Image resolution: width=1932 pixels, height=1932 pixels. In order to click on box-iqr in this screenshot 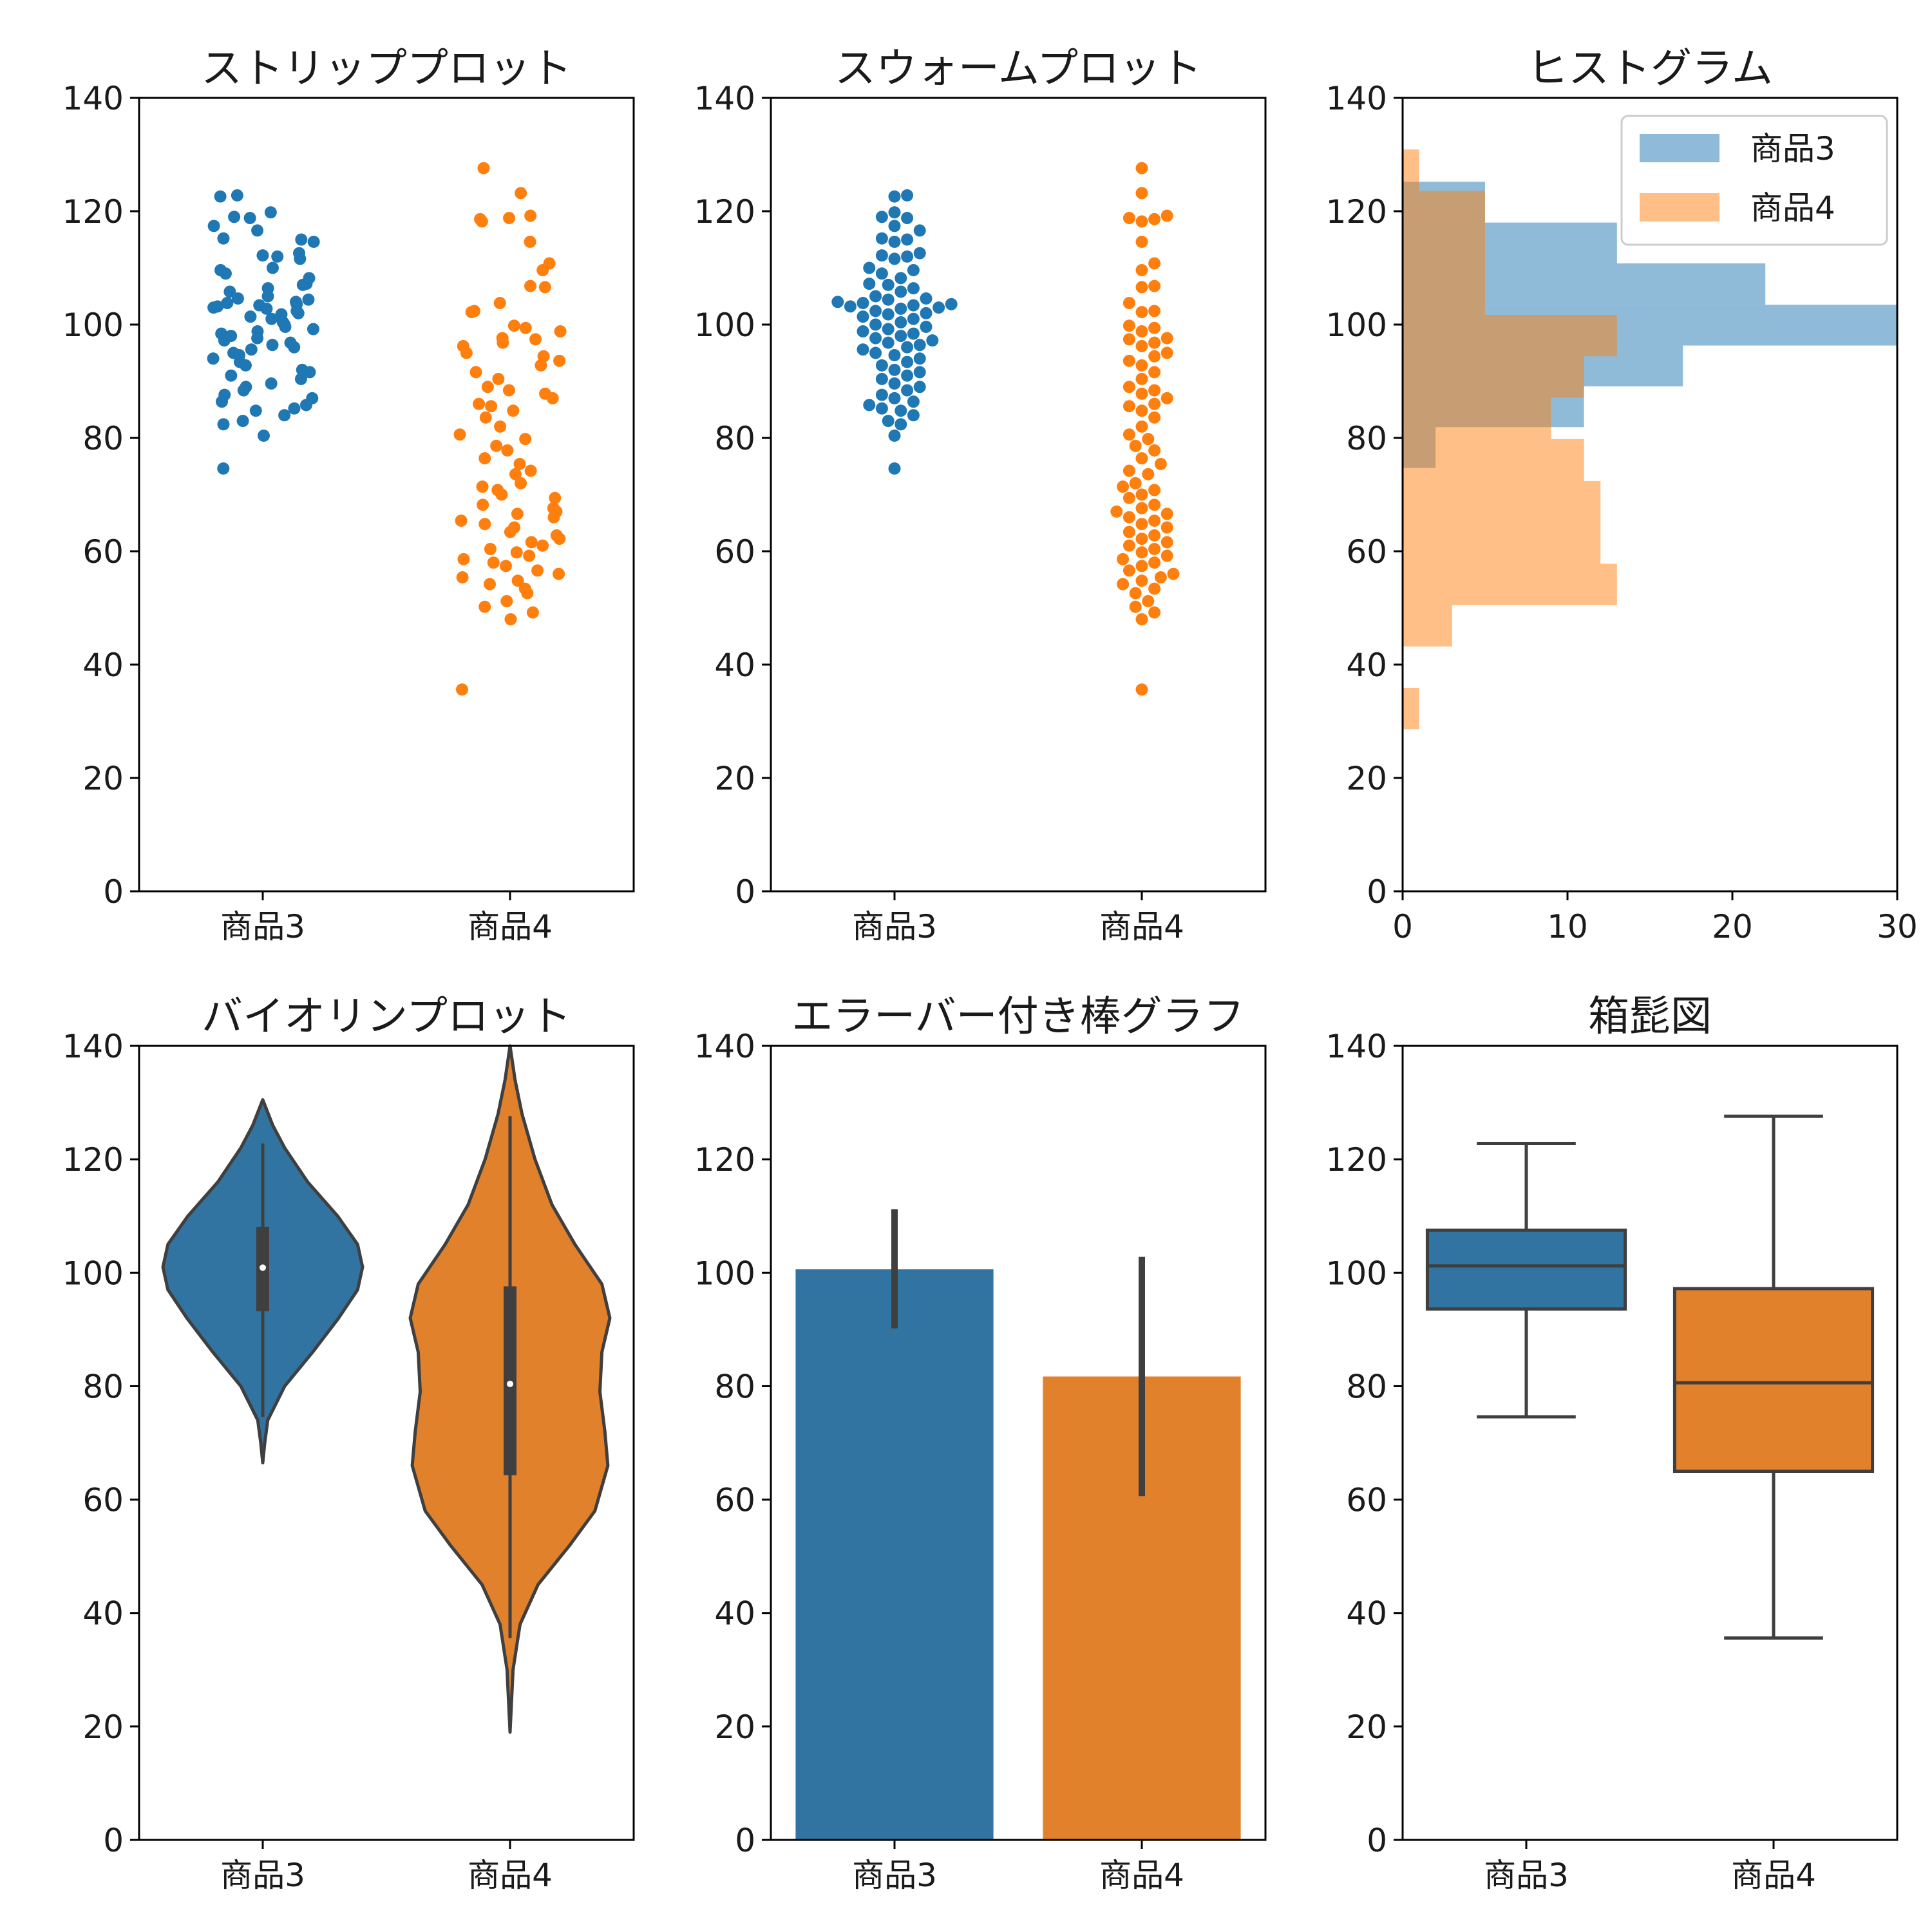, I will do `click(1773, 1380)`.